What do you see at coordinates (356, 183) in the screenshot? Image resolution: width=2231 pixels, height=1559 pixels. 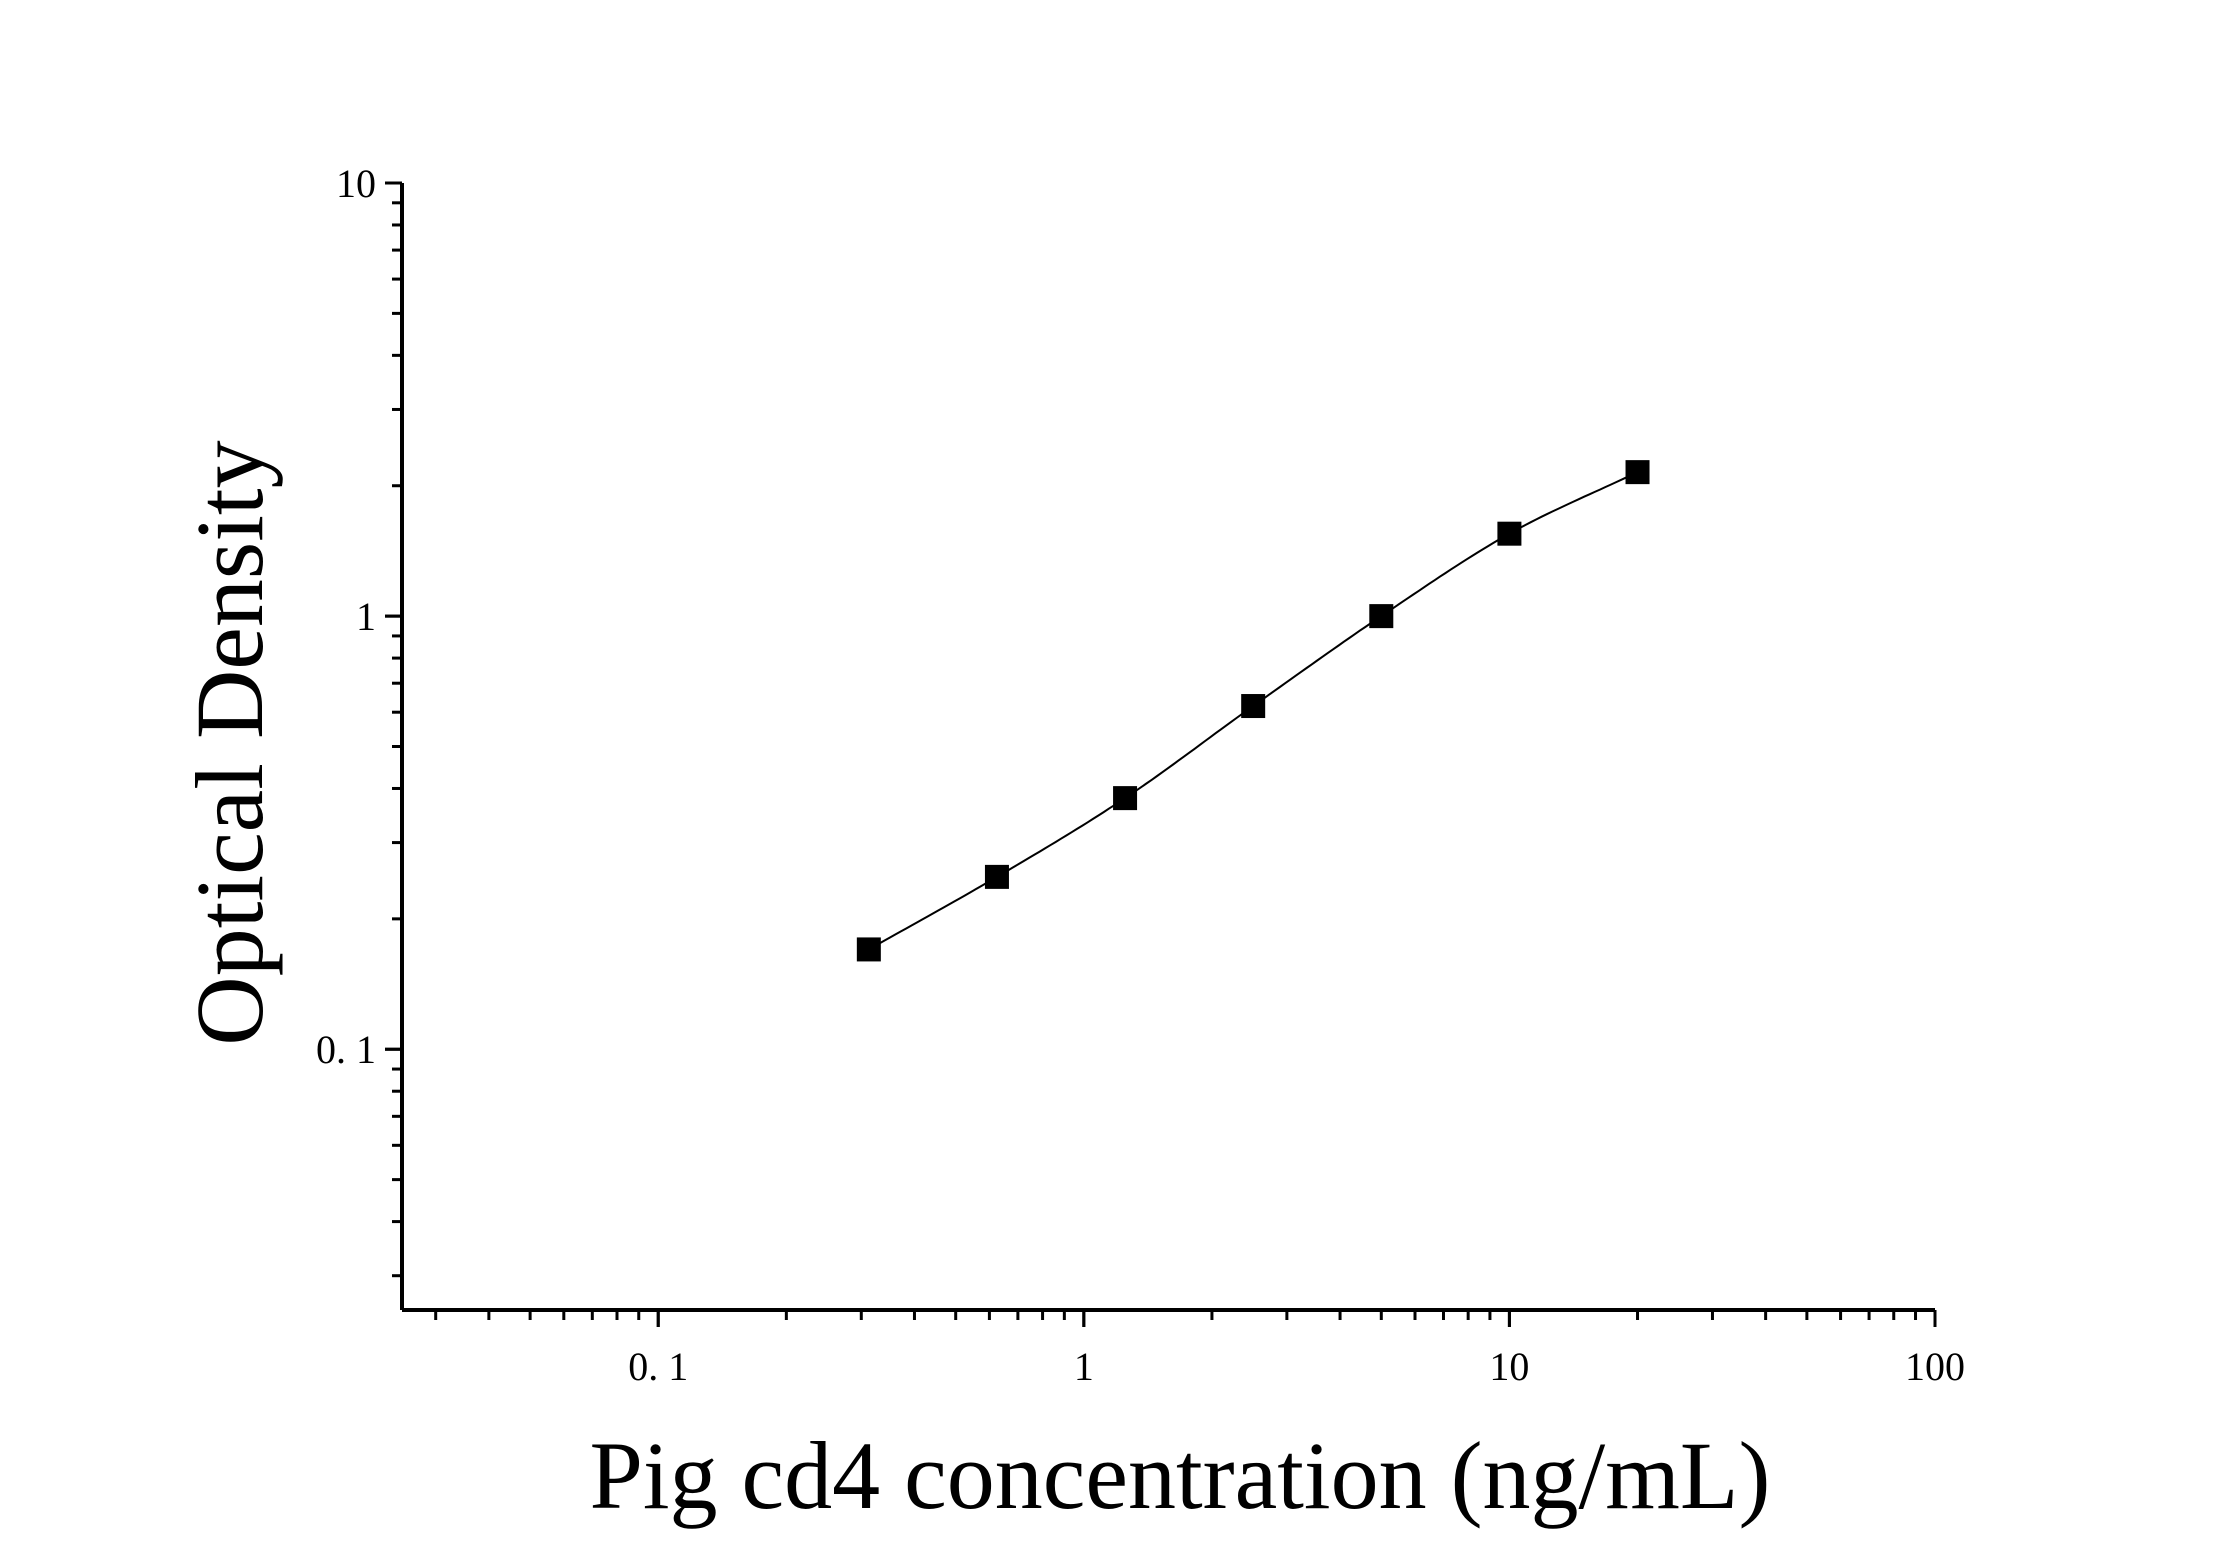 I see `y-tick-label: 10` at bounding box center [356, 183].